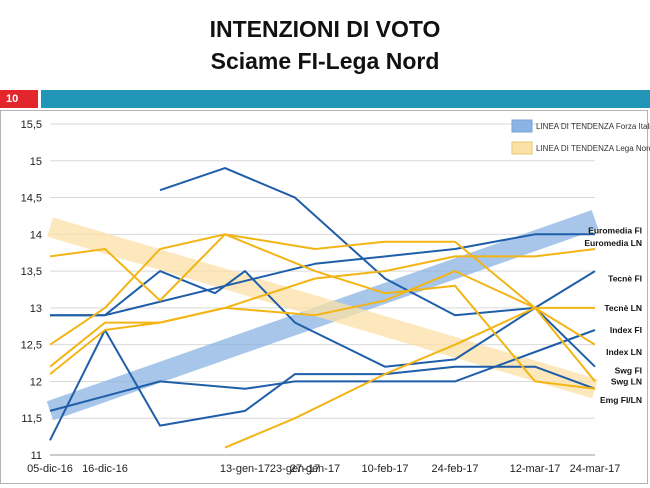 This screenshot has width=650, height=488. Describe the element at coordinates (245, 469) in the screenshot. I see `x-tick-label: 13-gen-17` at that location.